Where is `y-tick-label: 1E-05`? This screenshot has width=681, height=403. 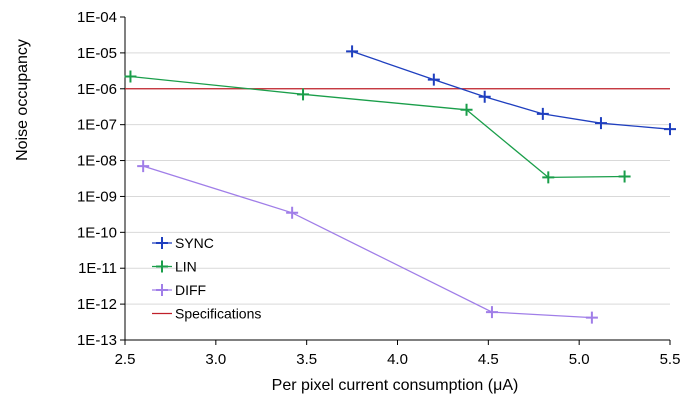 y-tick-label: 1E-05 is located at coordinates (97, 53).